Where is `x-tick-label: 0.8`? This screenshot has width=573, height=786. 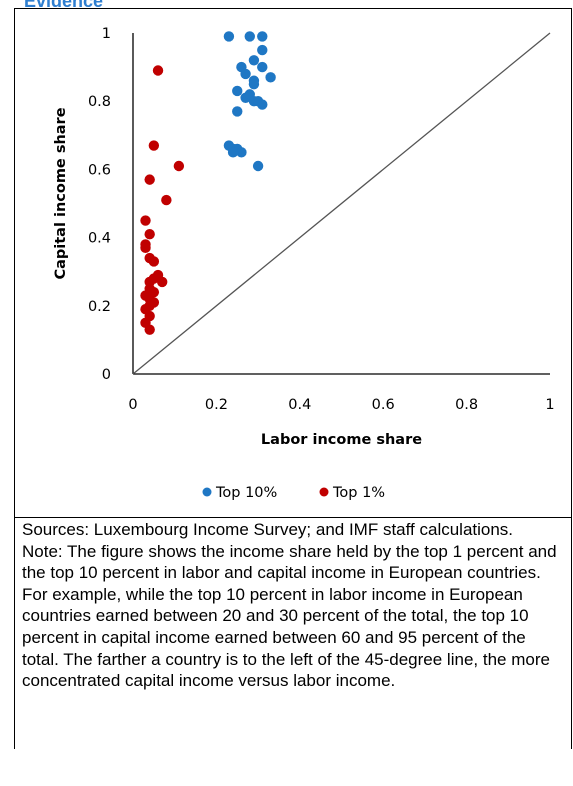
x-tick-label: 0.8 is located at coordinates (466, 405).